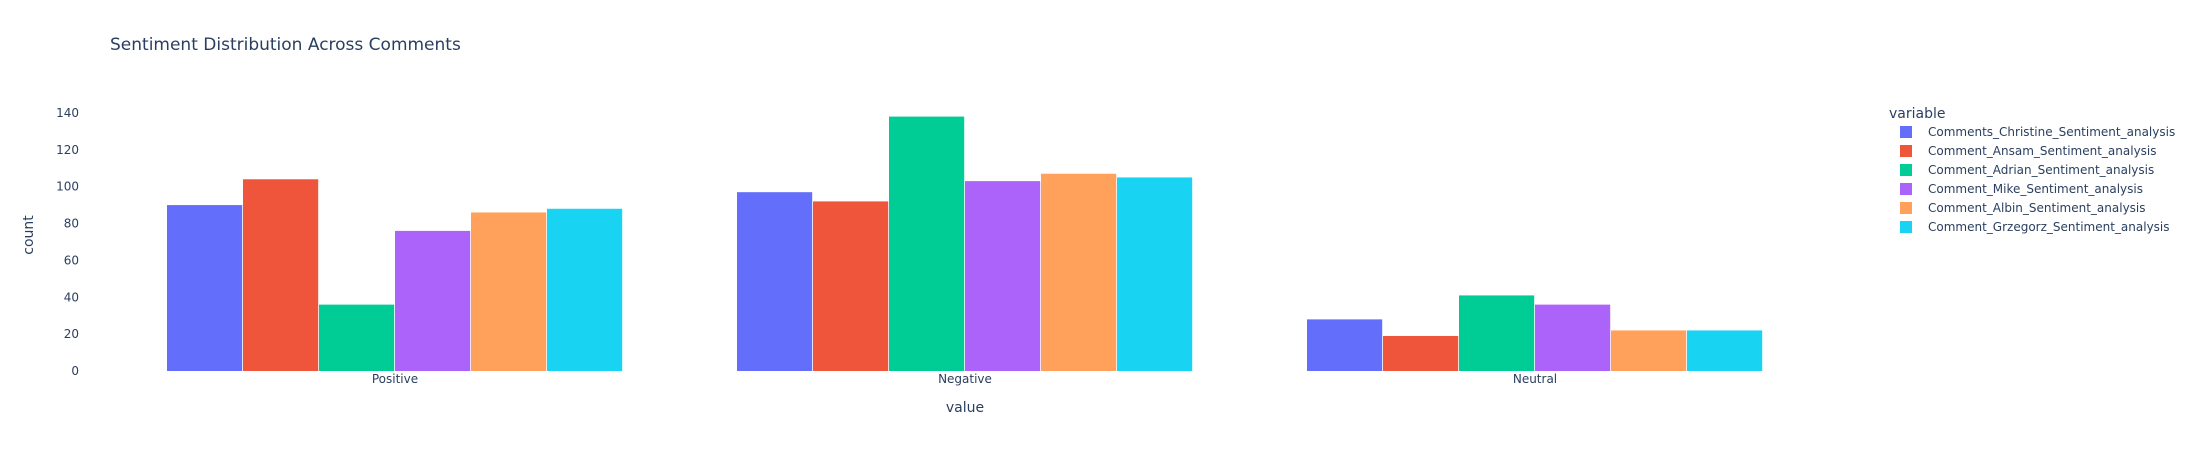 This screenshot has height=450, width=2192. I want to click on y-tick-label: 140, so click(67, 113).